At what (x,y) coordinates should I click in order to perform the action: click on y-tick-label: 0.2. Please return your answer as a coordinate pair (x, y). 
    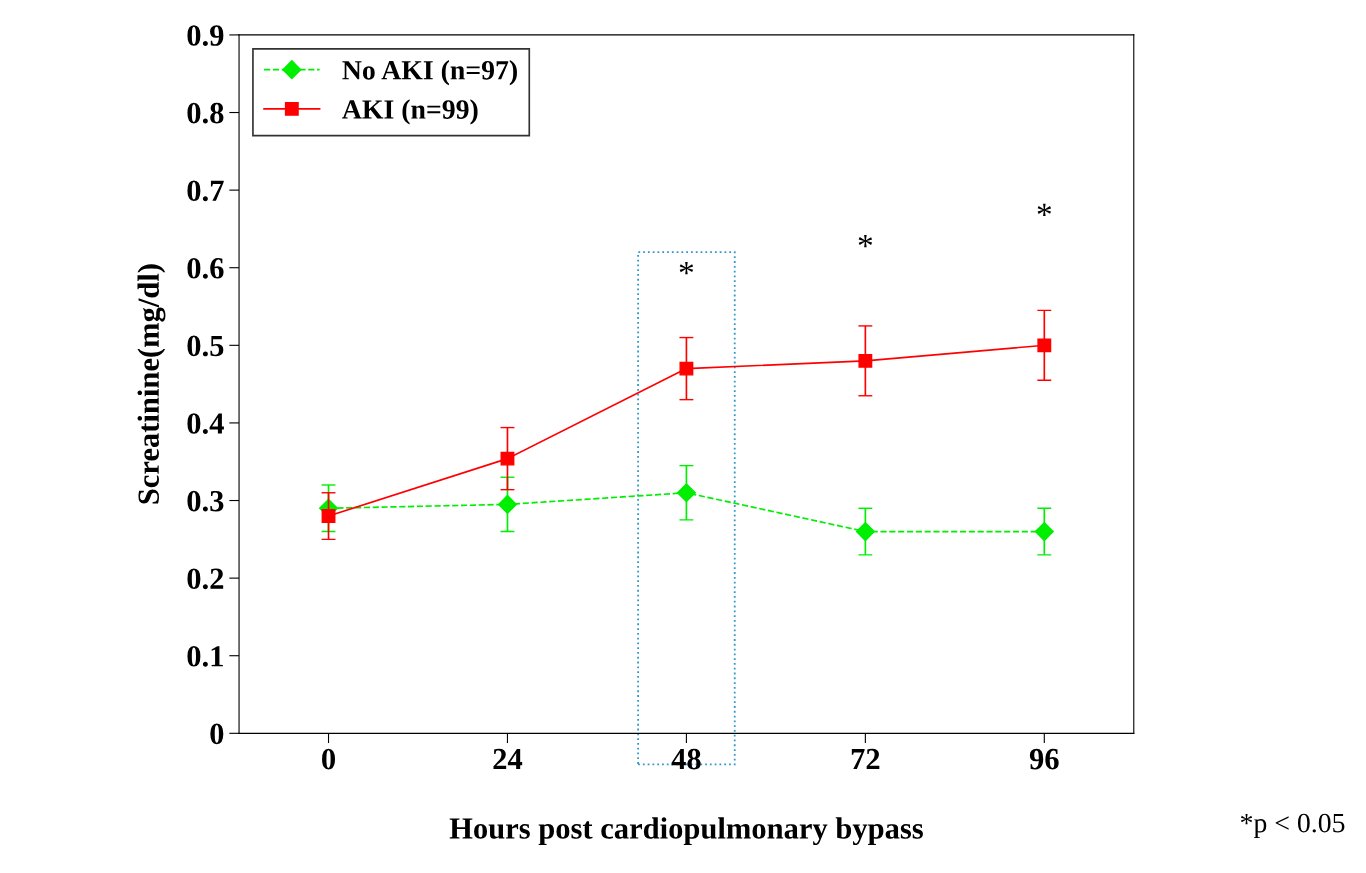
    Looking at the image, I should click on (205, 579).